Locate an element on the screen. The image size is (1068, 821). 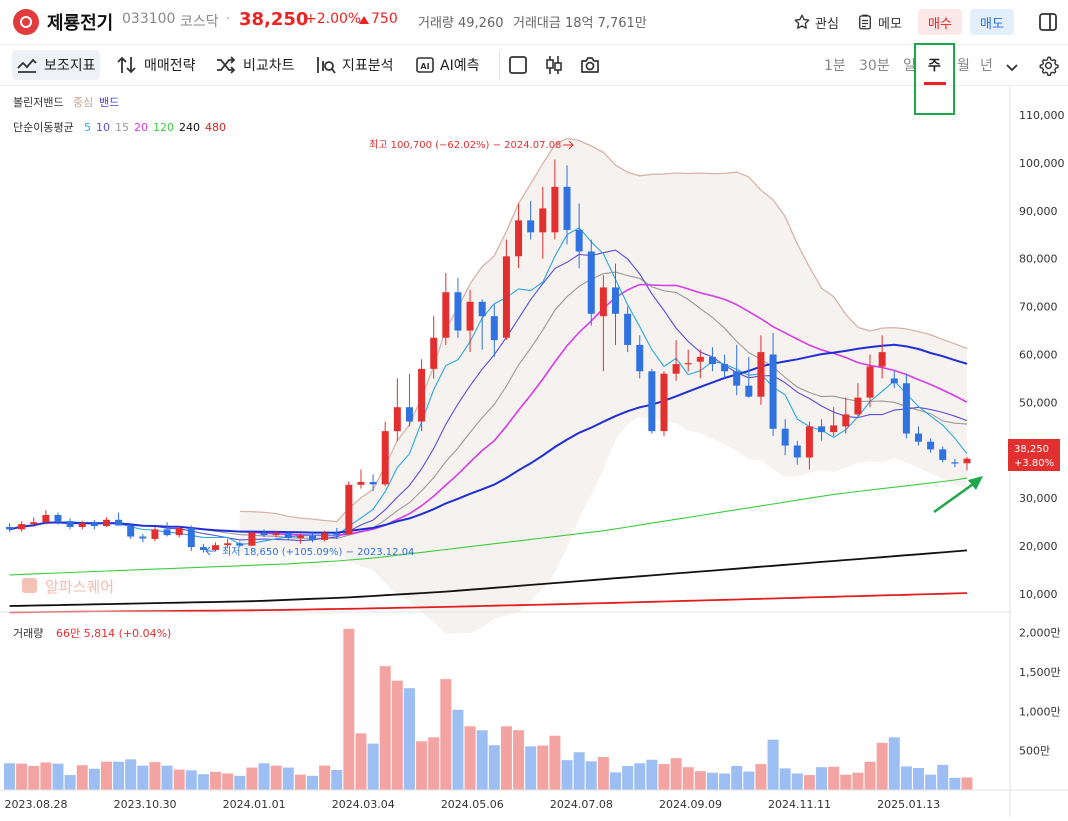
price-tick-label: 30,000 is located at coordinates (1038, 498).